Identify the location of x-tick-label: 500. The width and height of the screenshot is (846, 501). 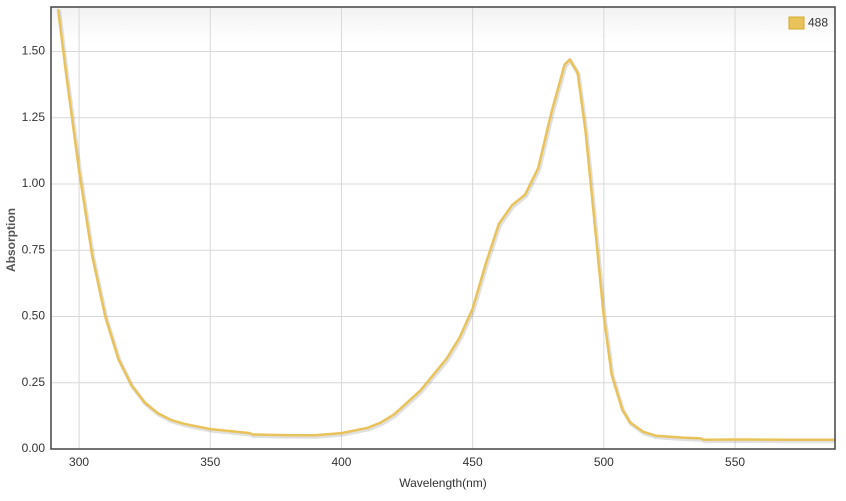
(604, 462).